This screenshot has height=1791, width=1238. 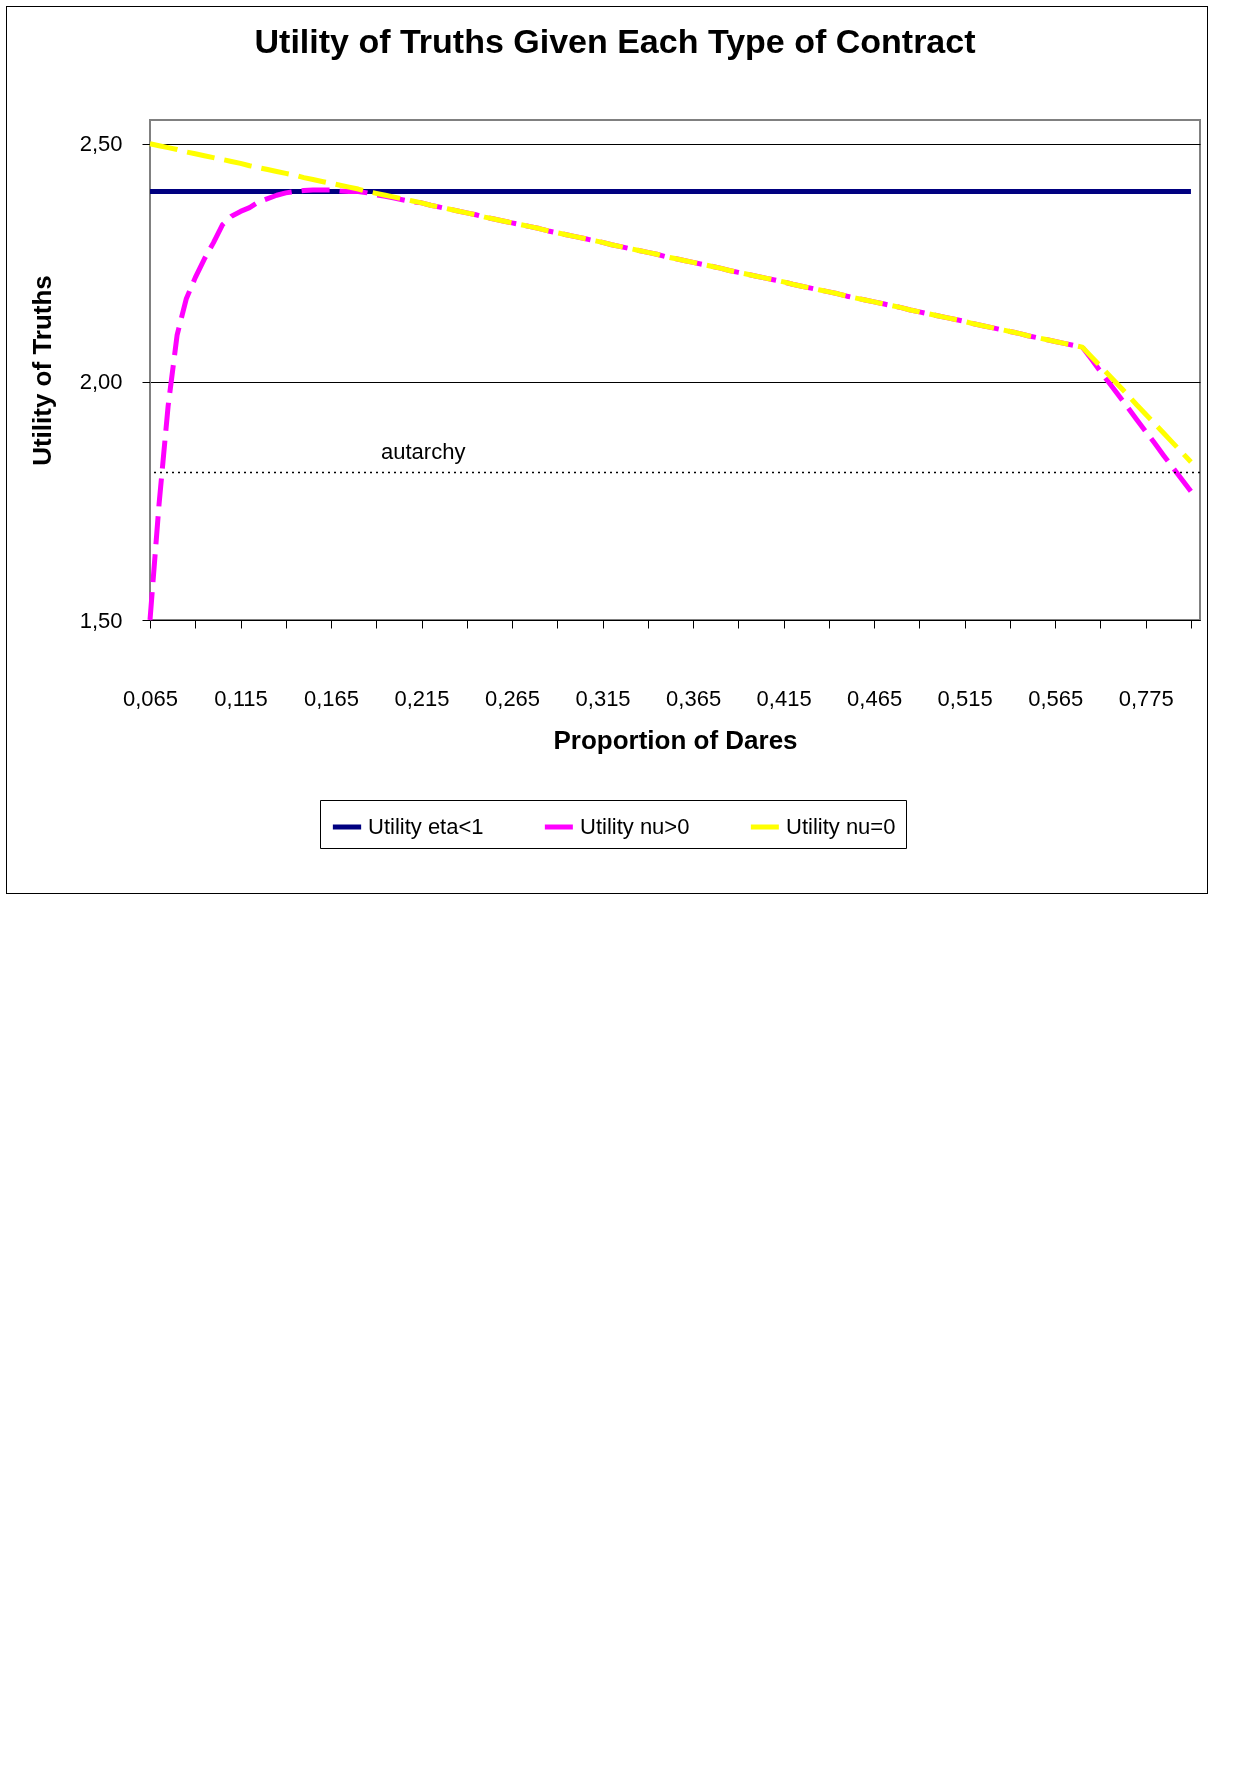 I want to click on y-tick-label: 2,50, so click(x=101, y=144).